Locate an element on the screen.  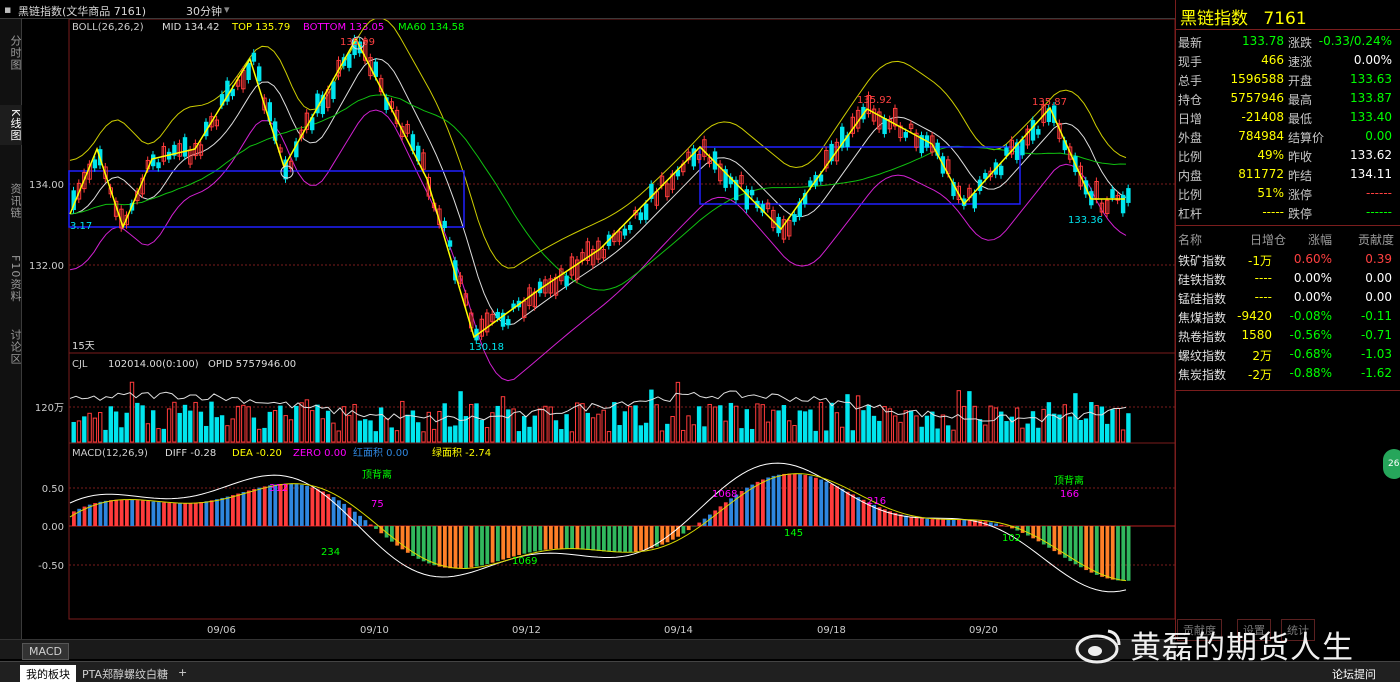
macd-annot-216: 216 is located at coordinates (876, 501).